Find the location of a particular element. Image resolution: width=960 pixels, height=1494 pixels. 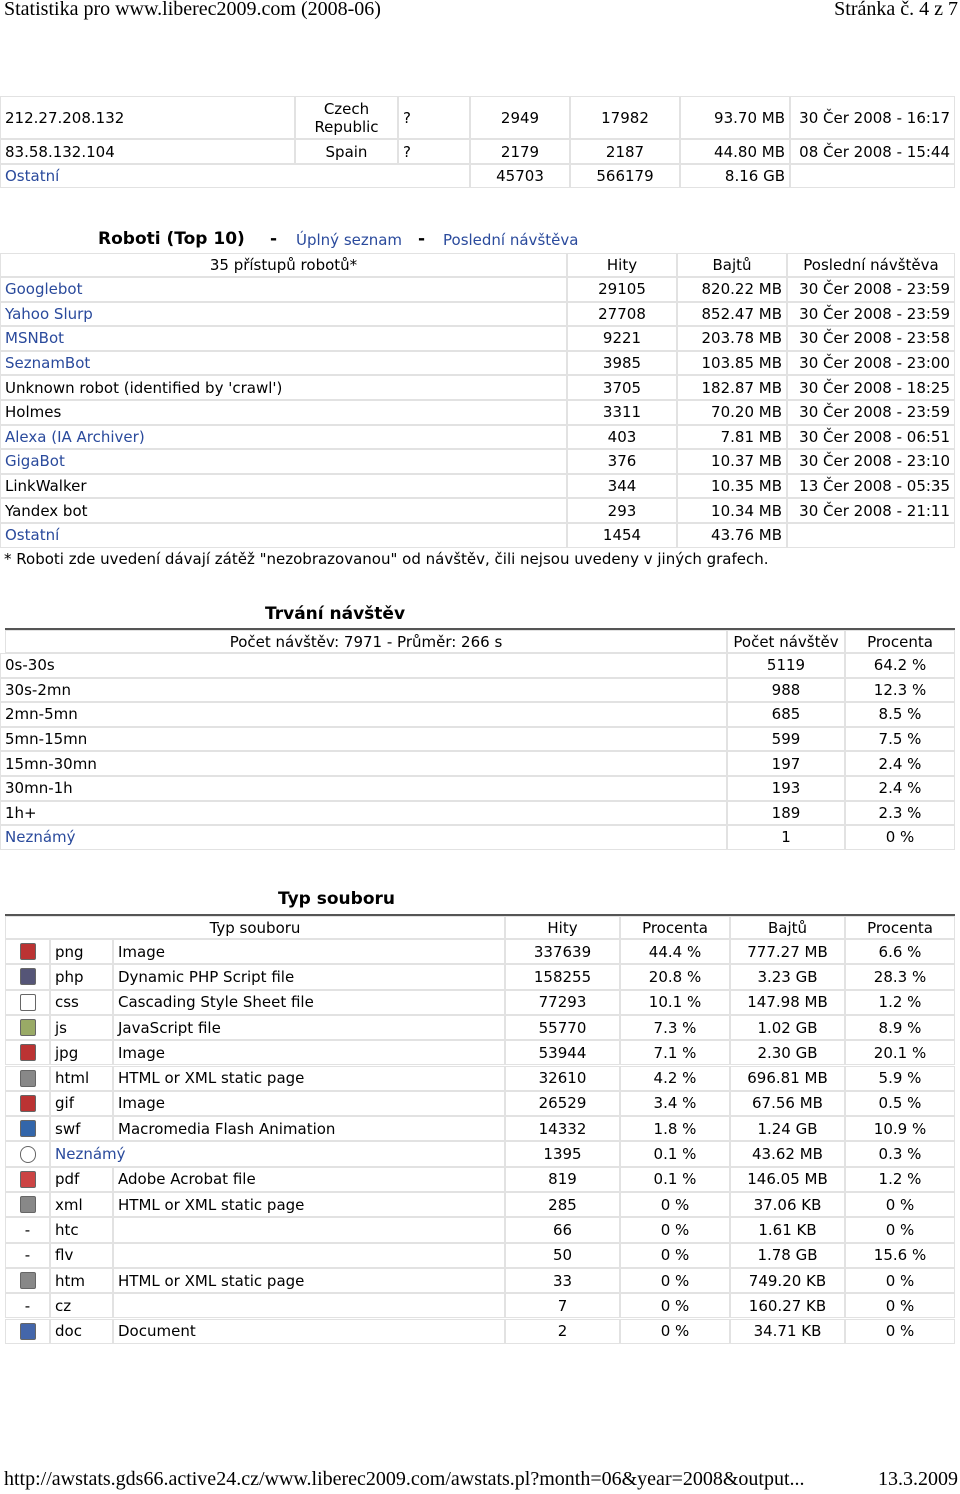

cell: 2.30 GB is located at coordinates (787, 1053).